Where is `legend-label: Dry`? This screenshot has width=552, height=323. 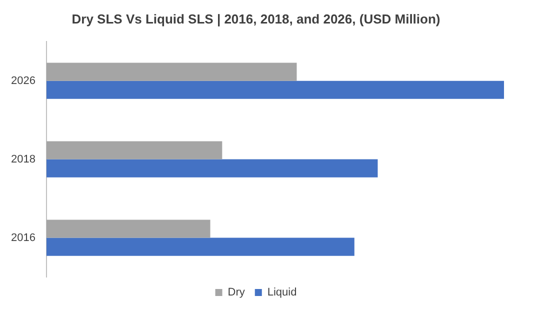 legend-label: Dry is located at coordinates (237, 292).